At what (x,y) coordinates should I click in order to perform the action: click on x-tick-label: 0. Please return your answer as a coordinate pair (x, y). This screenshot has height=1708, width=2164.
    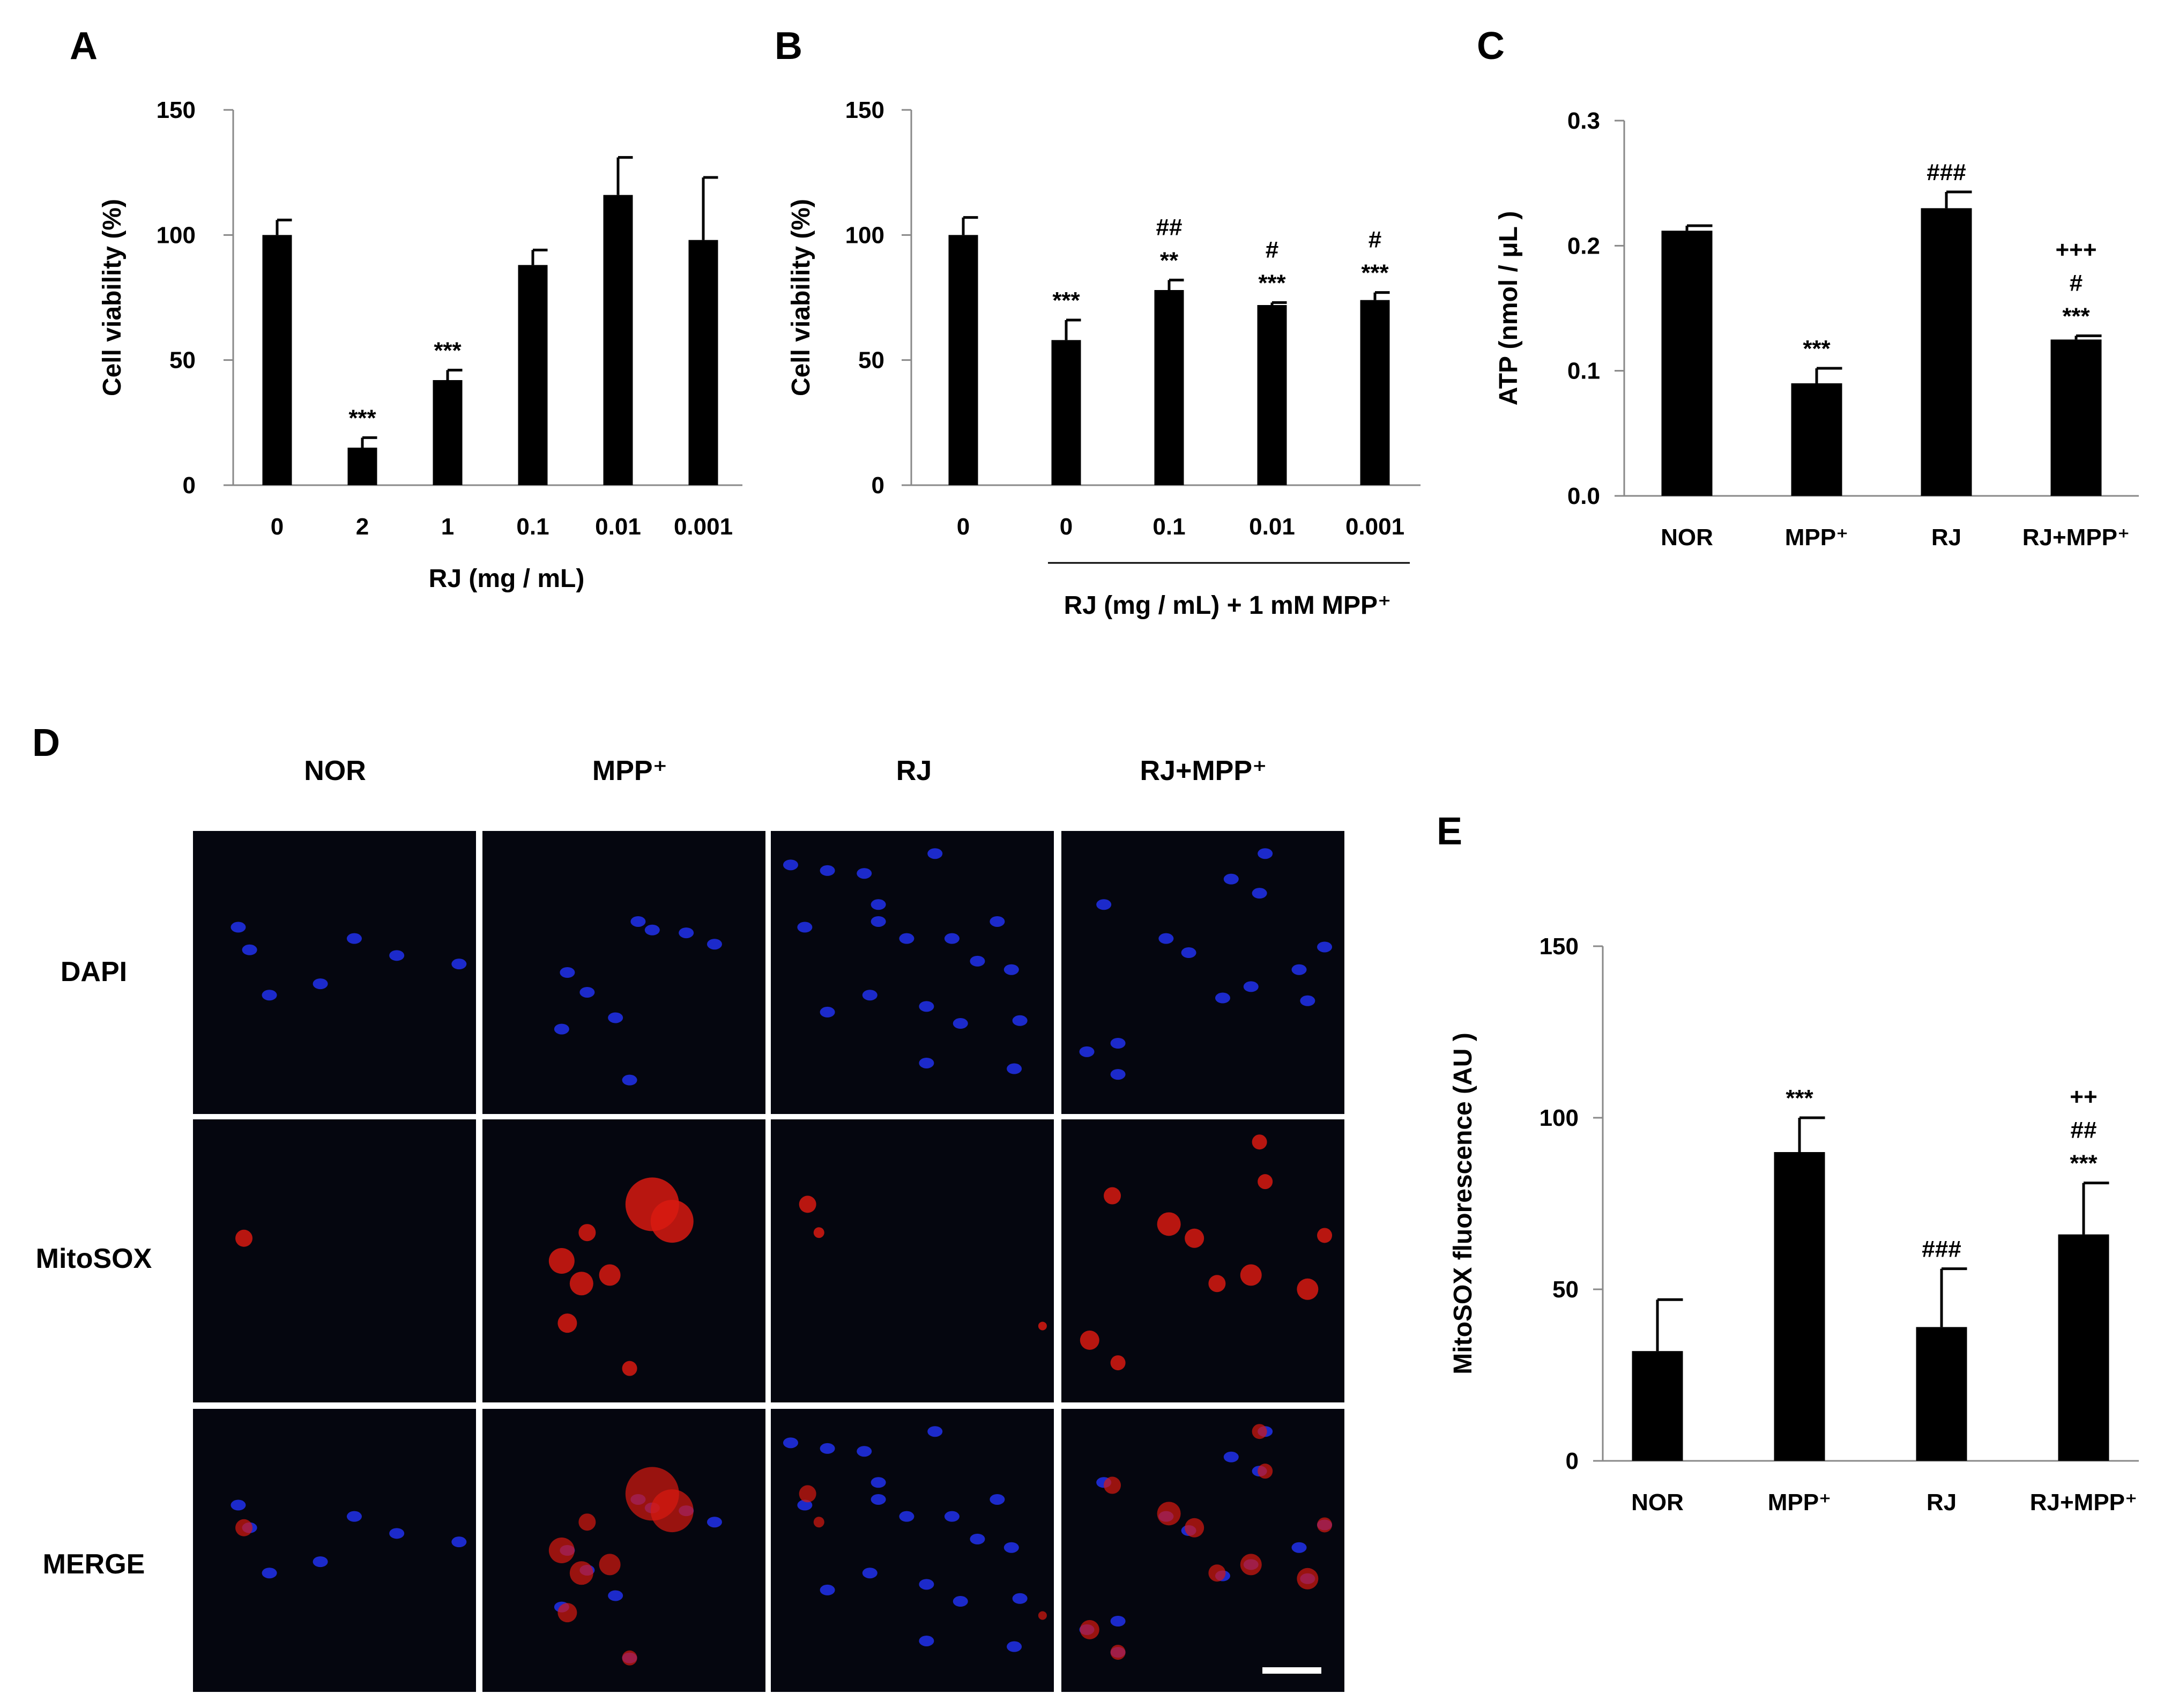
    Looking at the image, I should click on (963, 527).